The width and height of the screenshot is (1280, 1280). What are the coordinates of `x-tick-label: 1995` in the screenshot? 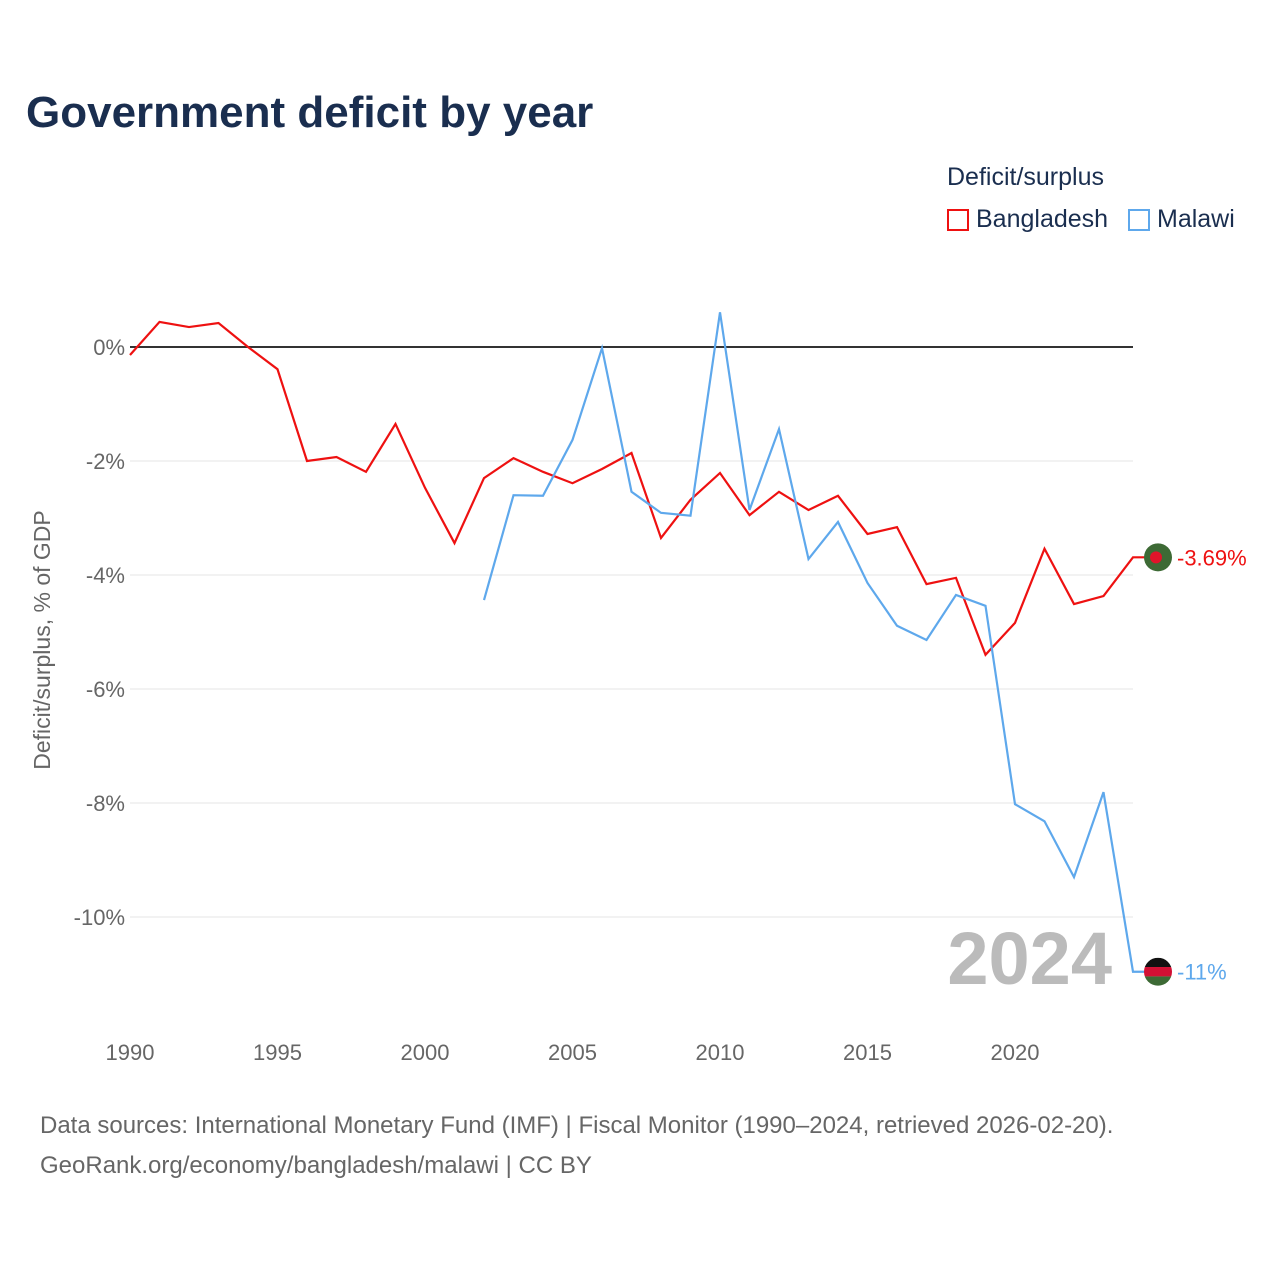 It's located at (277, 1052).